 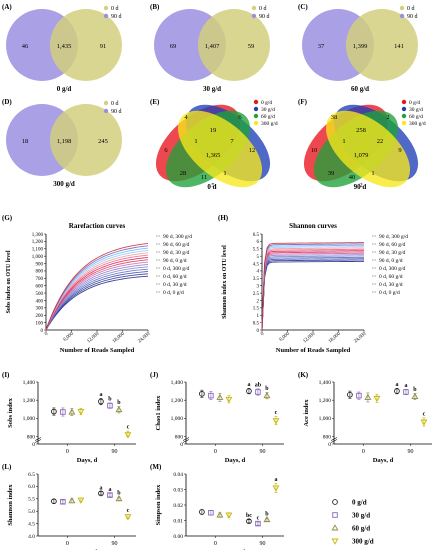 What do you see at coordinates (38, 250) in the screenshot?
I see `y-tick-label: 1,100` at bounding box center [38, 250].